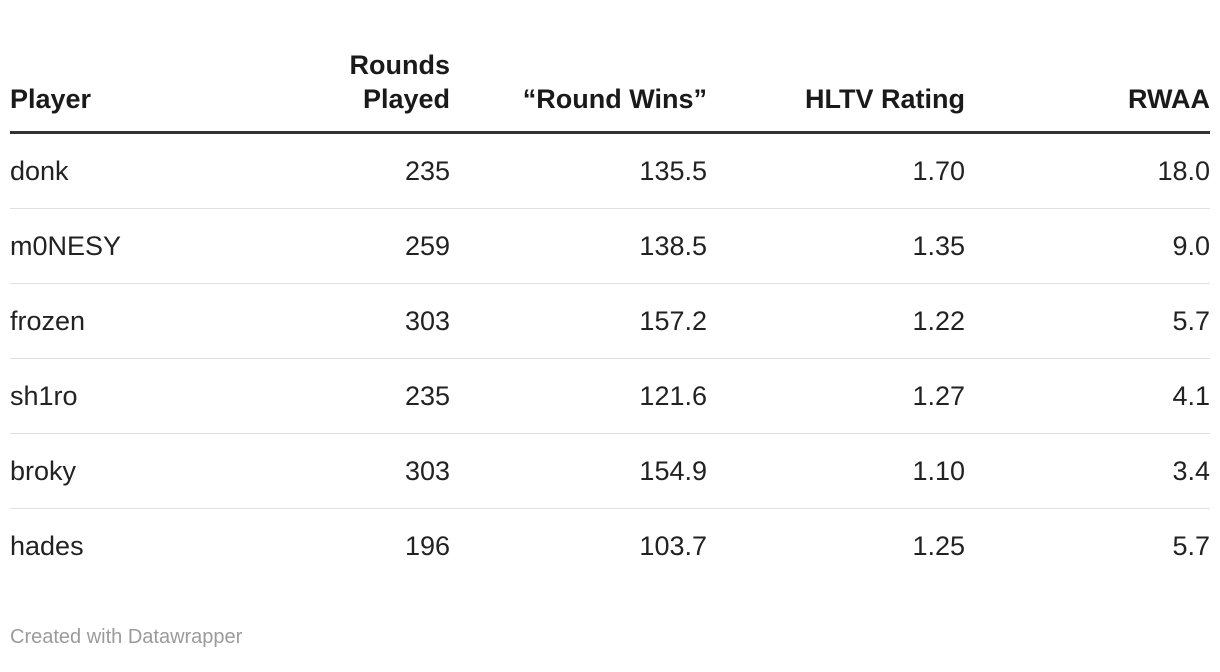 This screenshot has height=672, width=1220. What do you see at coordinates (51, 99) in the screenshot?
I see `col-header-player-label: Player` at bounding box center [51, 99].